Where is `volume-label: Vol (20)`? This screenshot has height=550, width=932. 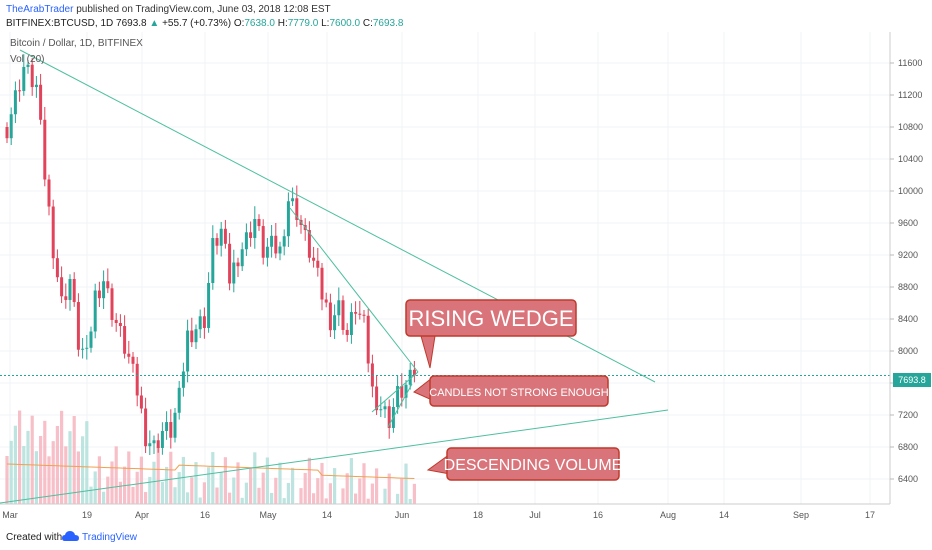
volume-label: Vol (20) is located at coordinates (27, 59).